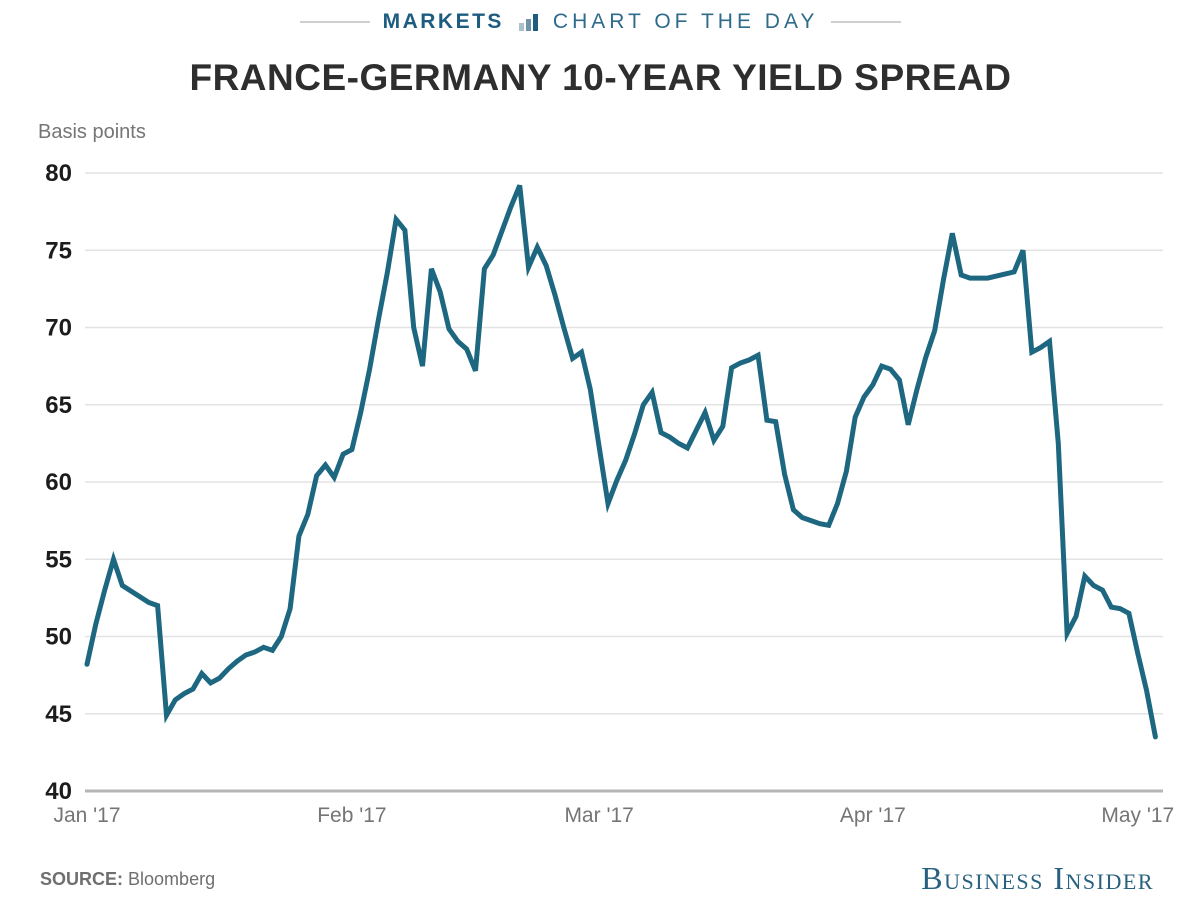 The image size is (1201, 900). I want to click on bar-chart-icon, so click(528, 22).